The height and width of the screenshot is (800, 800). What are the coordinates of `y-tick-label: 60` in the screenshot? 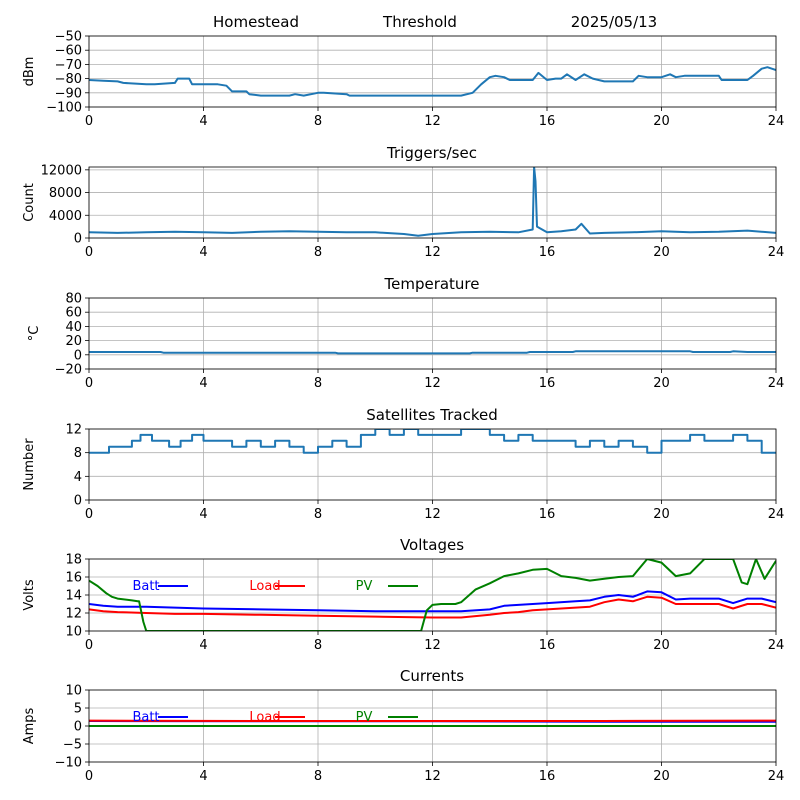 It's located at (73, 313).